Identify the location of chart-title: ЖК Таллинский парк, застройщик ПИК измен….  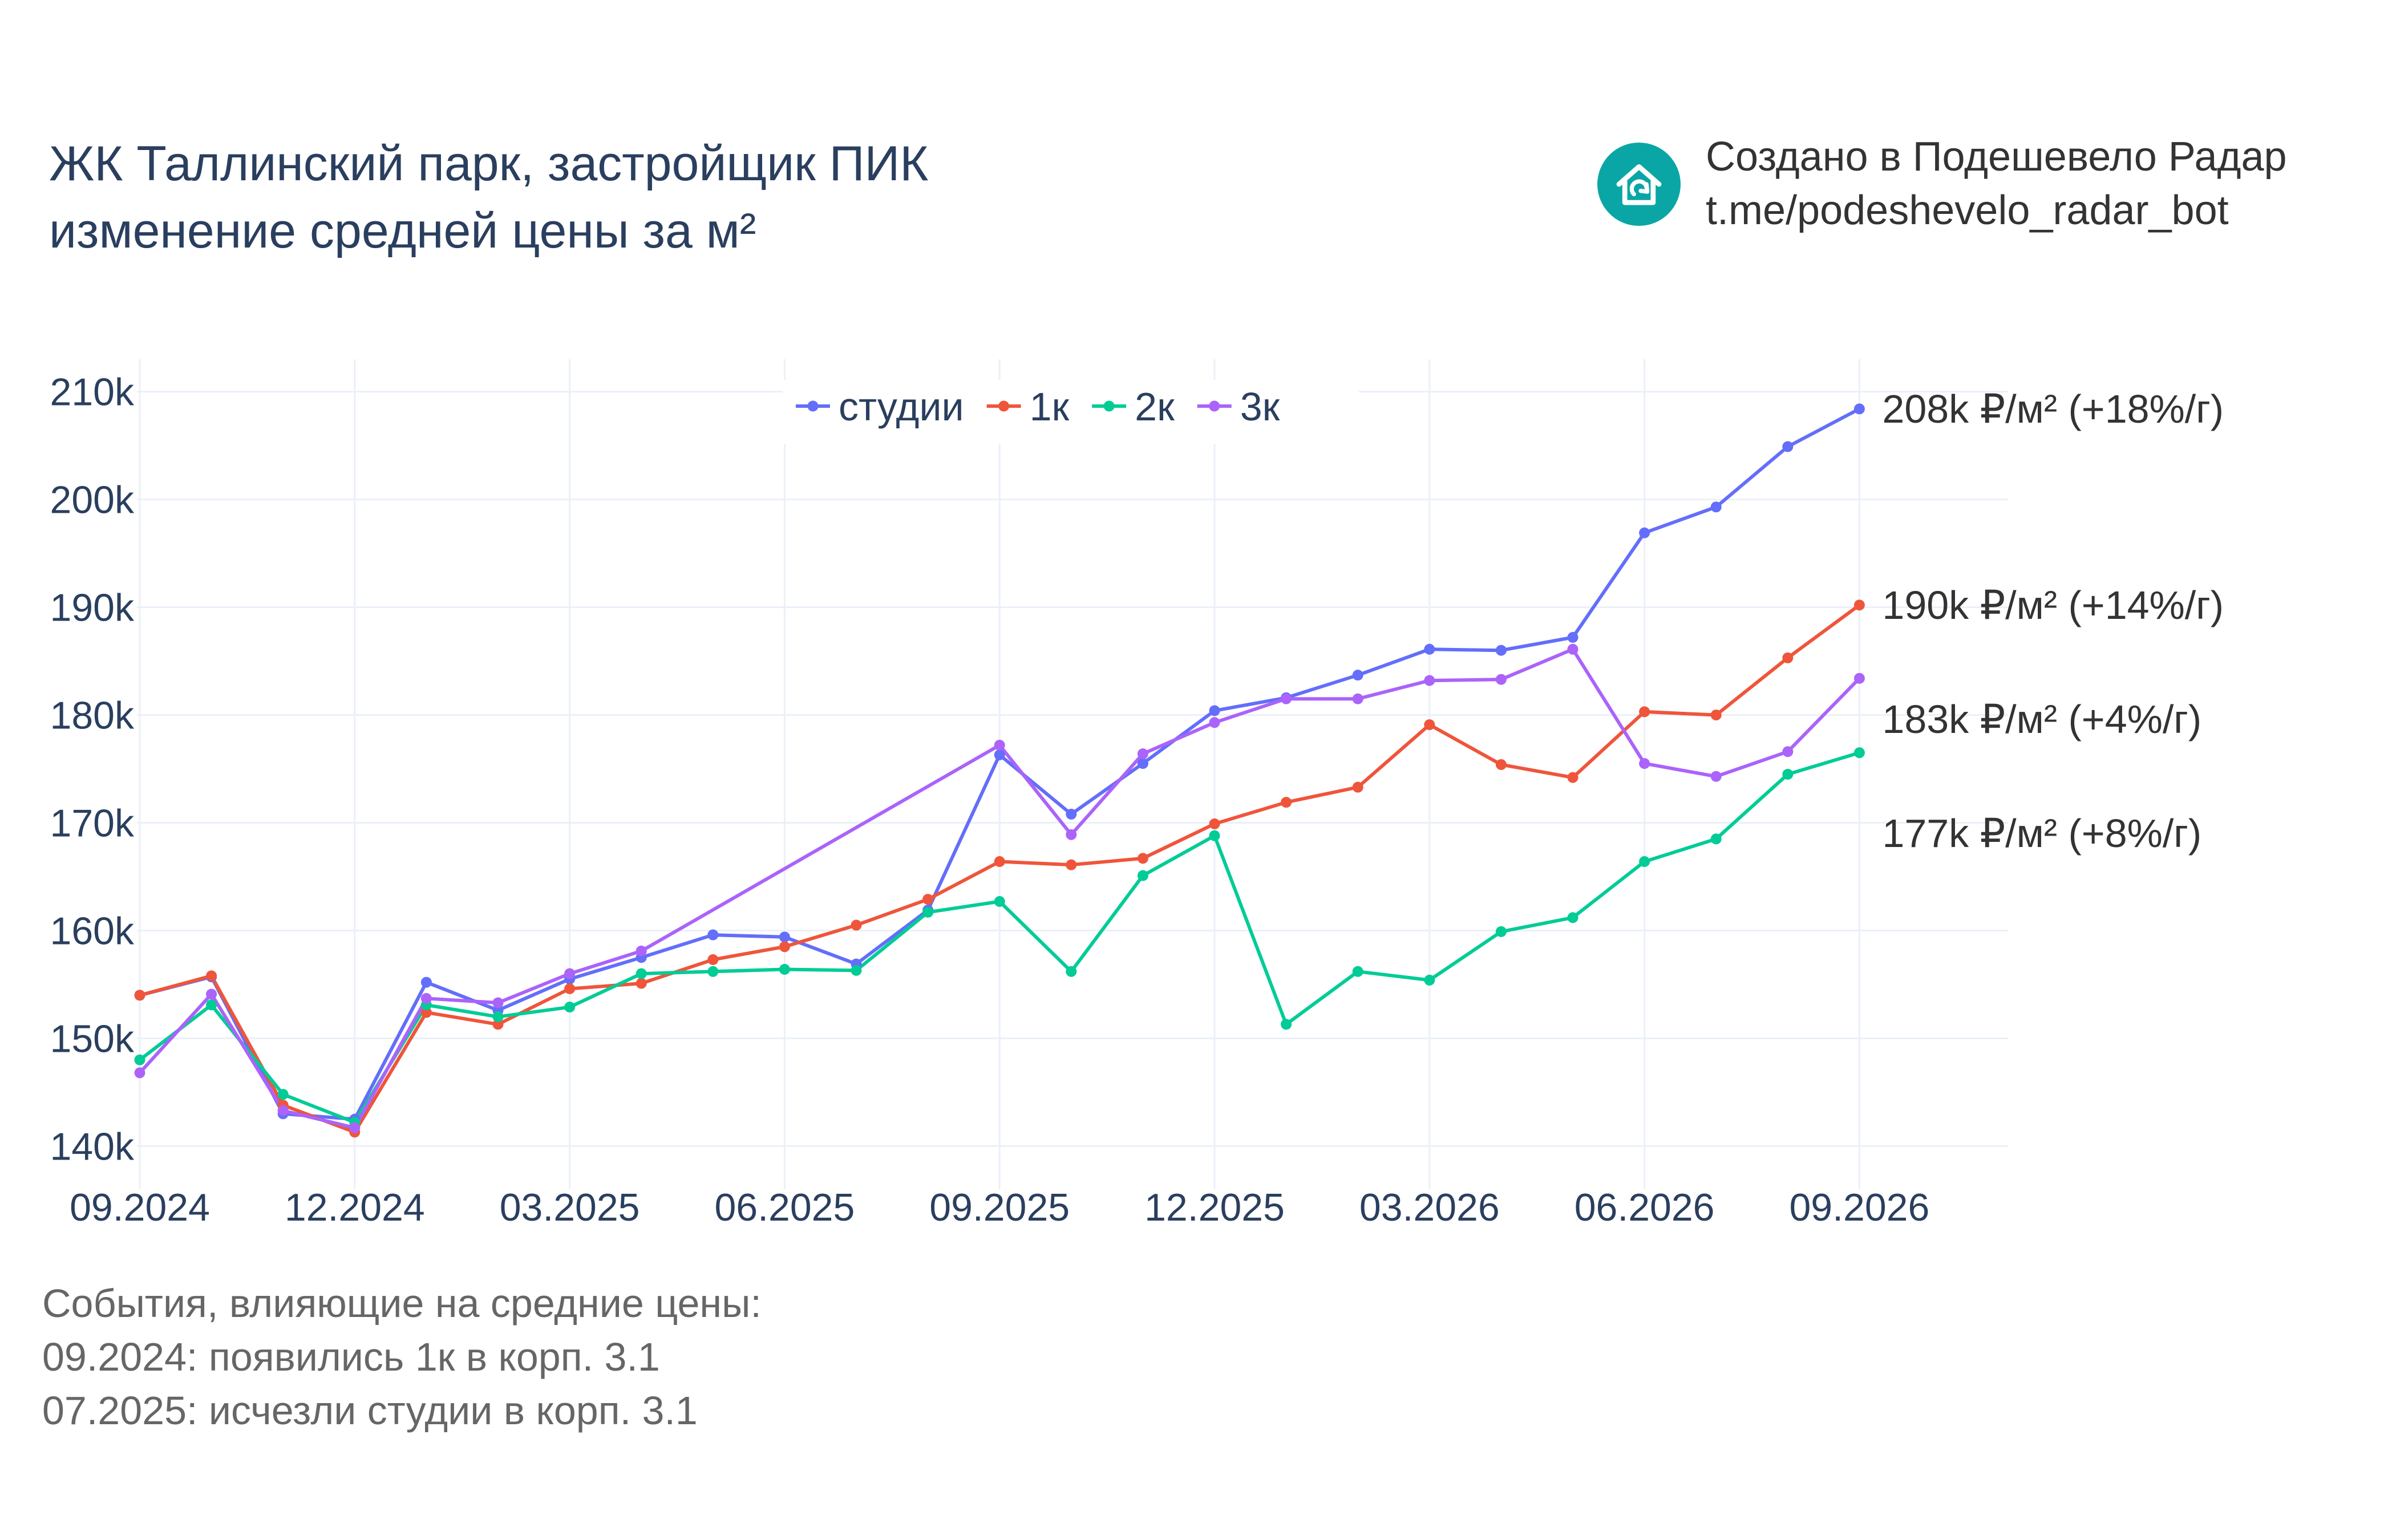
(488, 198).